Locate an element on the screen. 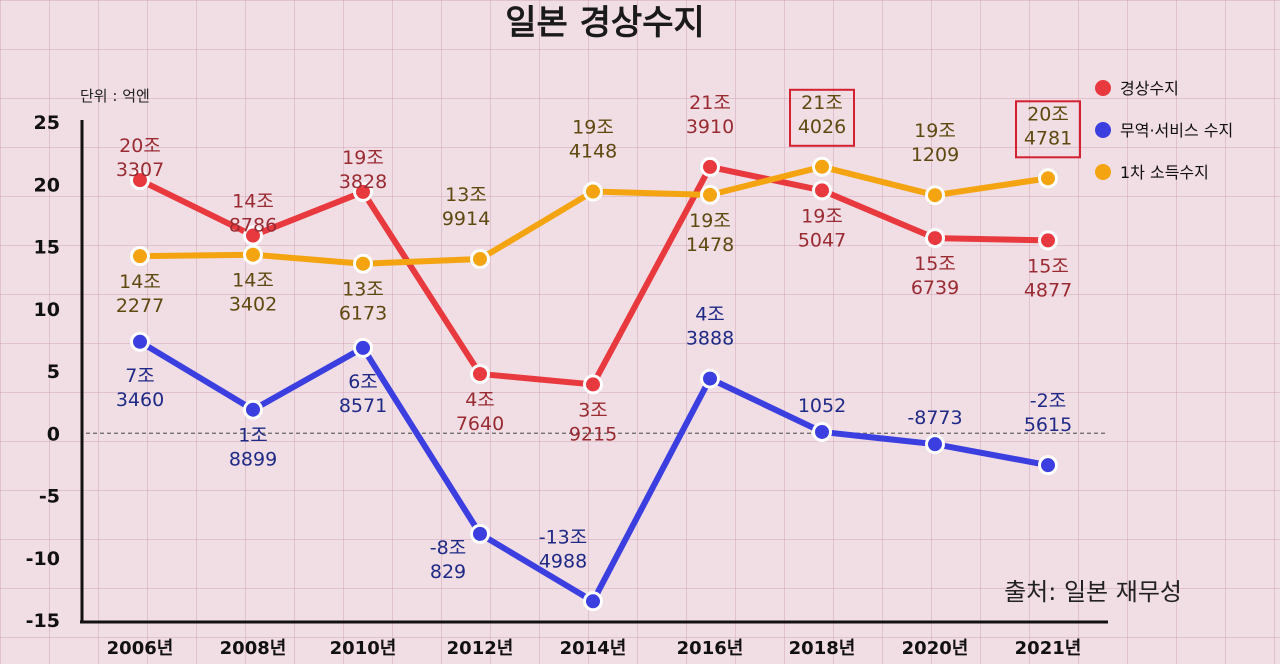 The height and width of the screenshot is (664, 1280). highlight-box is located at coordinates (1048, 129).